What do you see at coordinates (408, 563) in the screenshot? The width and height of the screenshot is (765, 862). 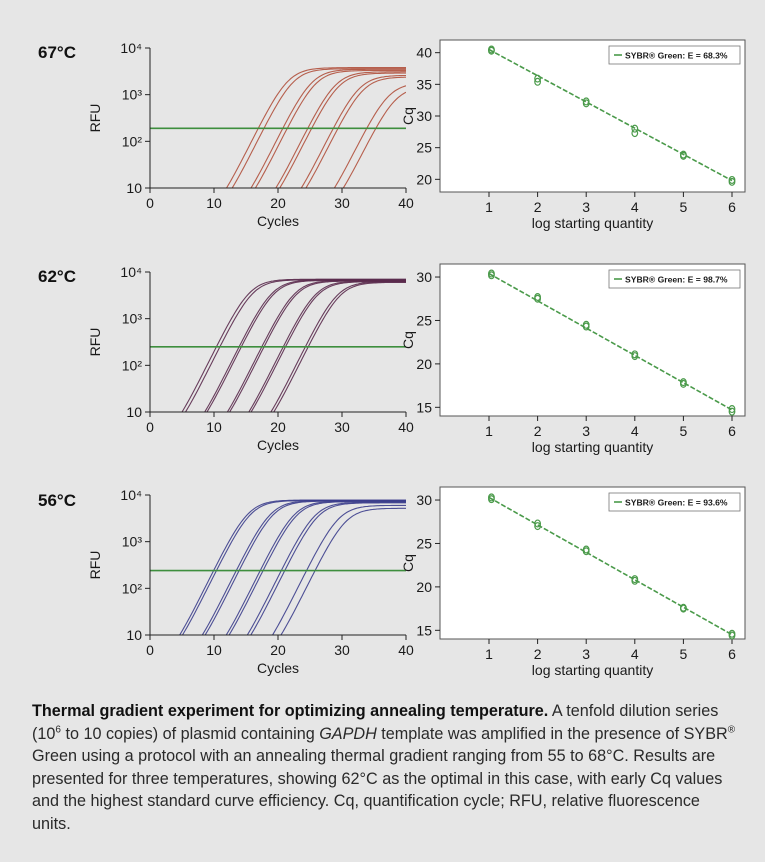 I see `y-axis-label: Cq` at bounding box center [408, 563].